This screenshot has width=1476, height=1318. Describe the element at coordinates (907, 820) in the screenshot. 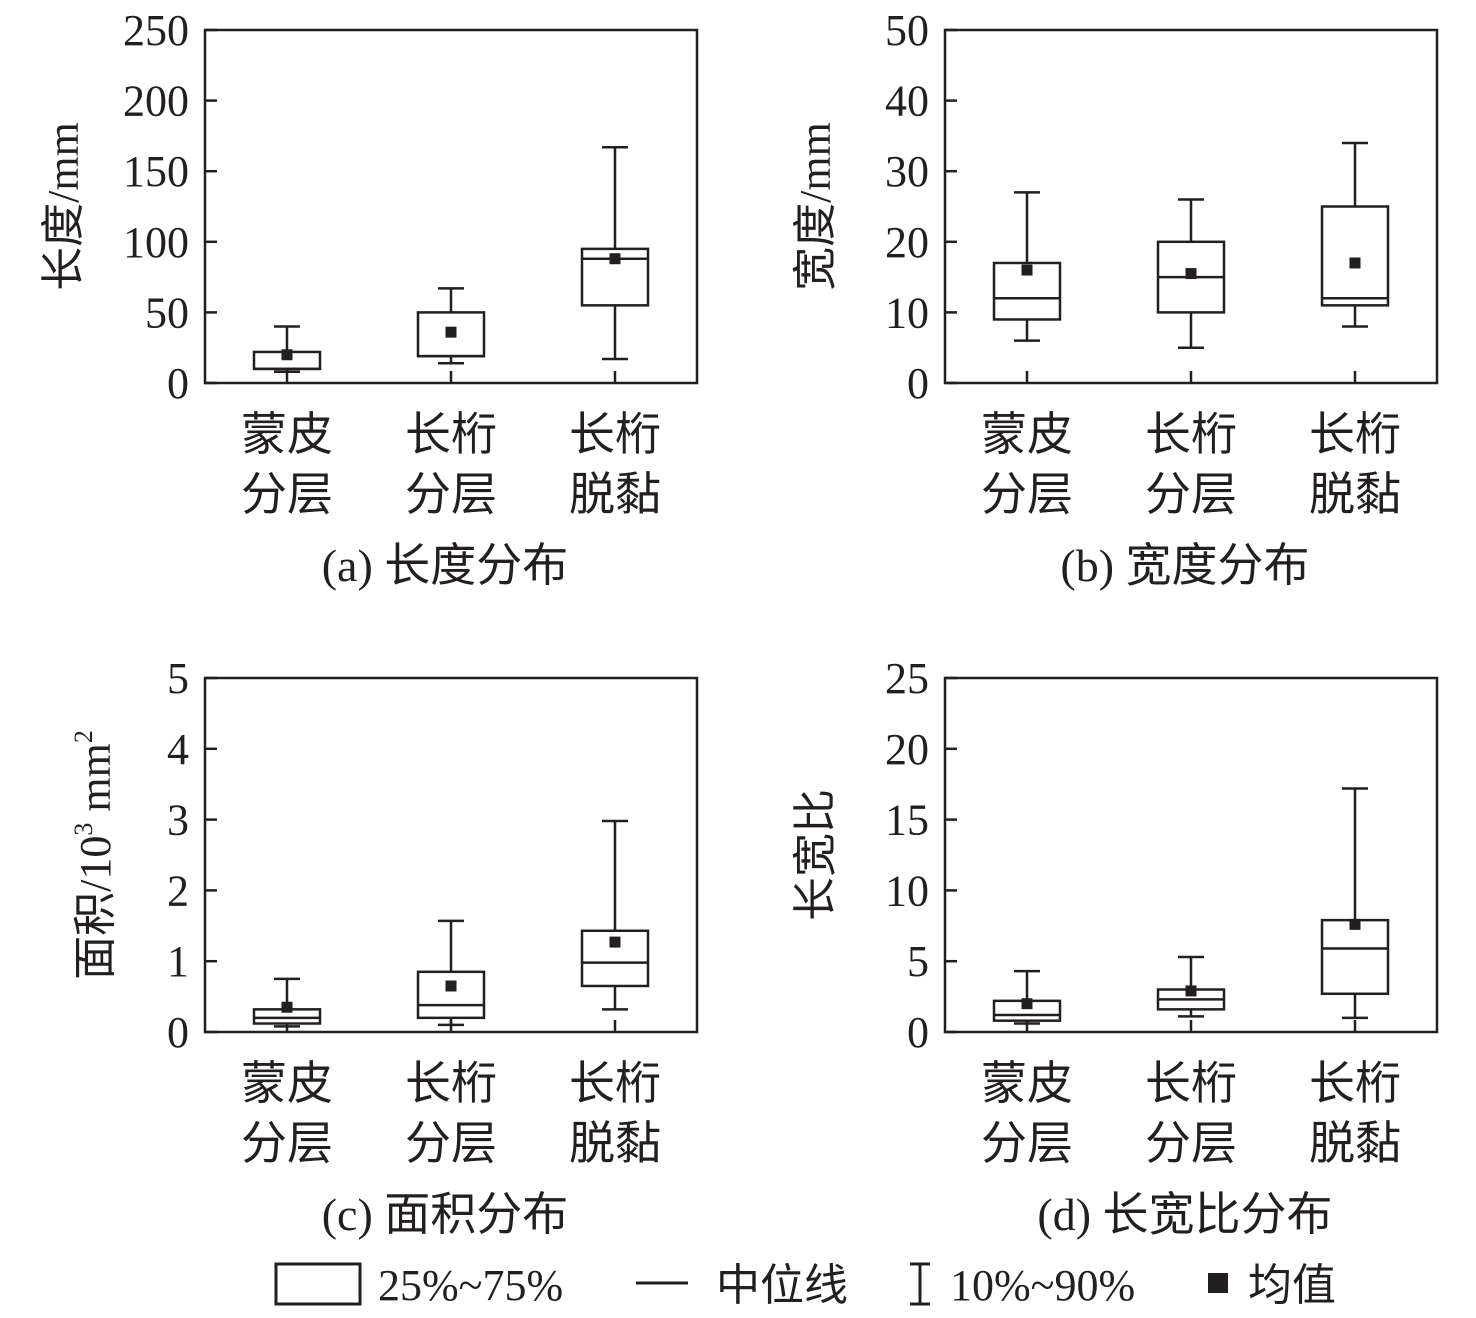

I see `y-tick-label: 15` at that location.